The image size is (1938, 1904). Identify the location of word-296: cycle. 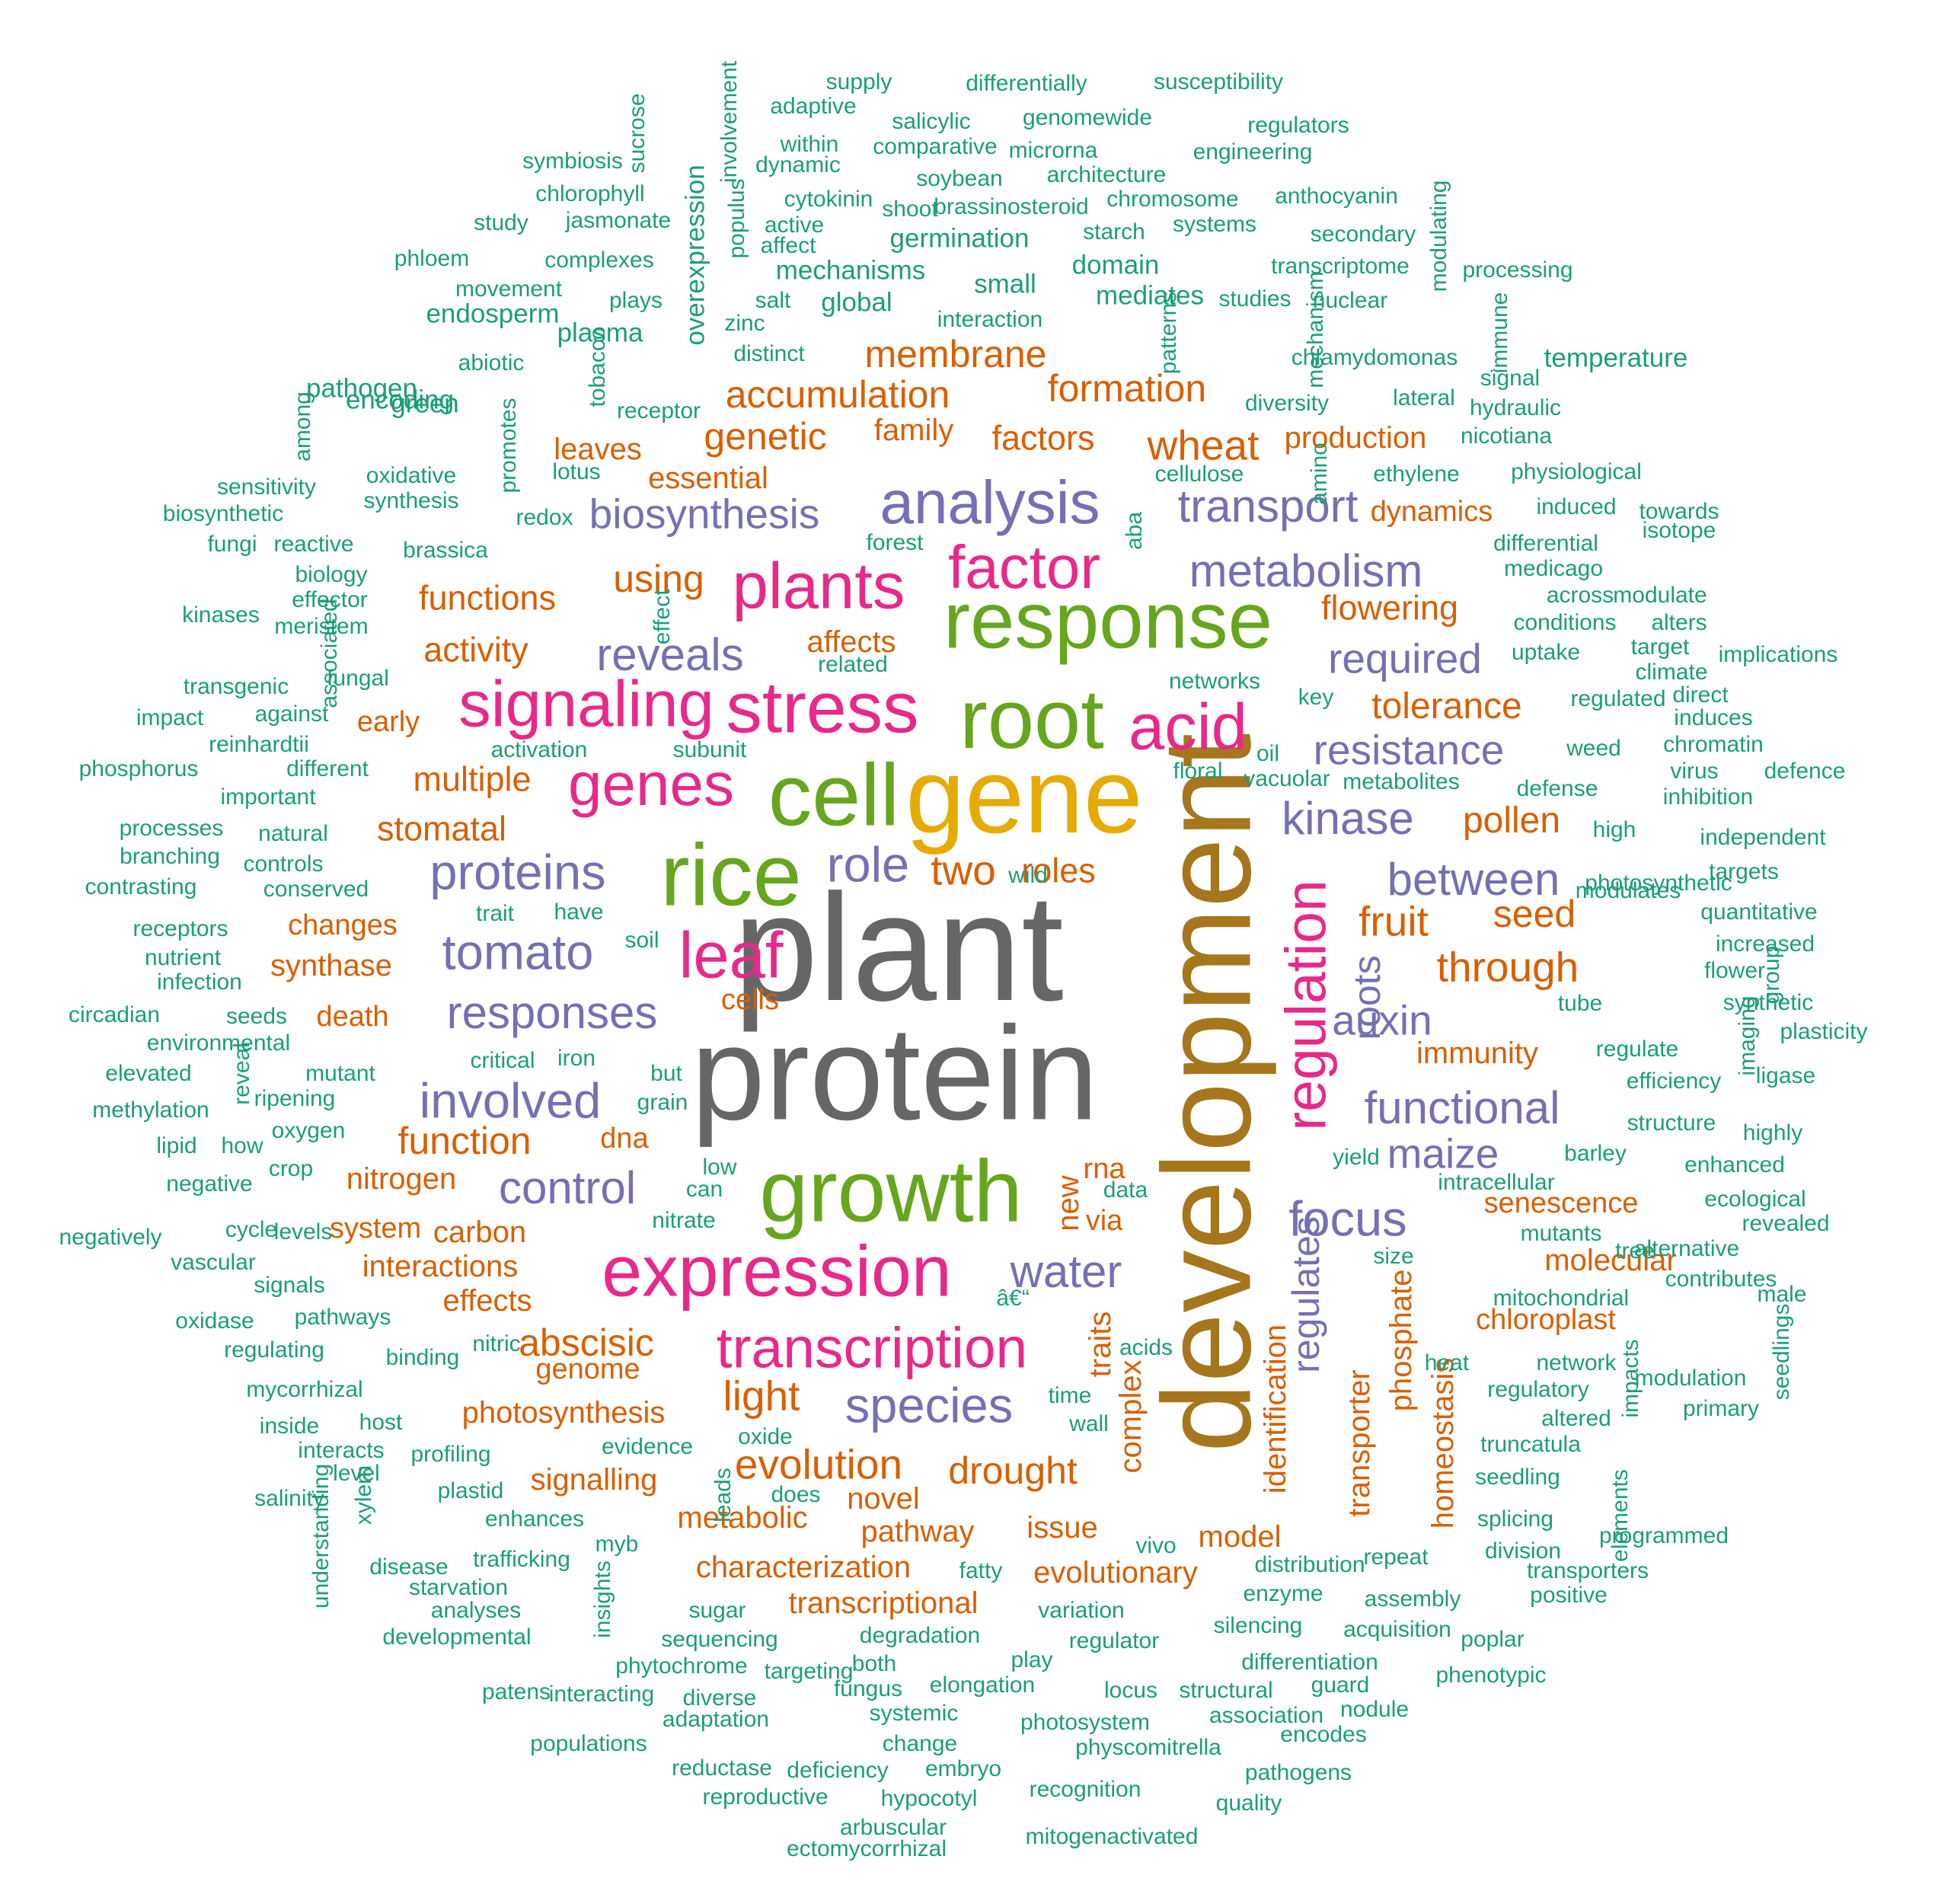
(251, 1229).